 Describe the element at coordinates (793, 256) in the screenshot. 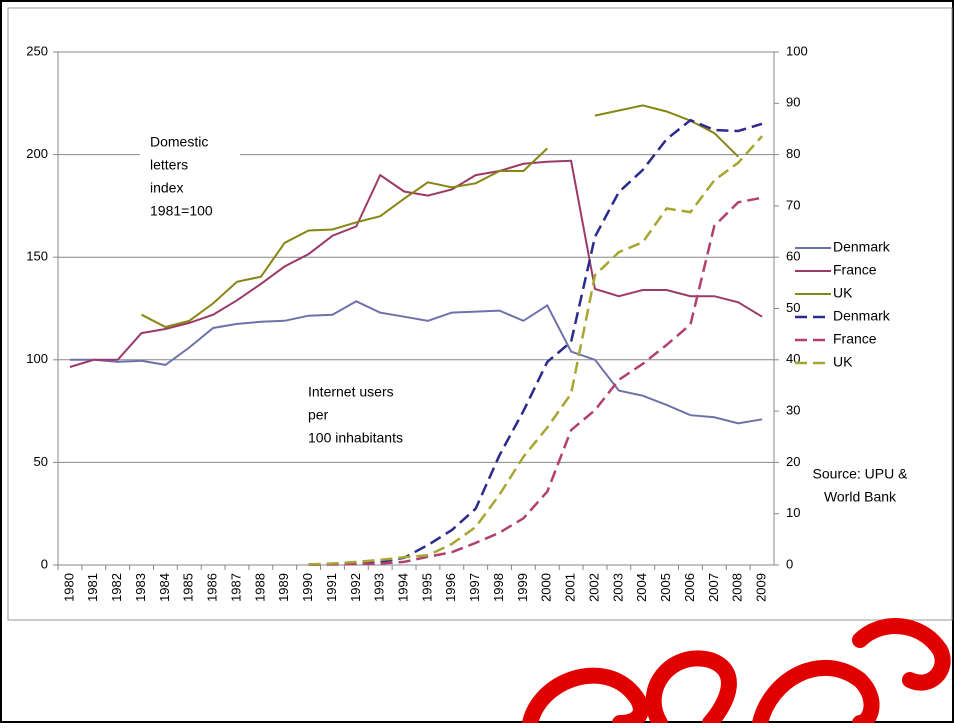

I see `y2-tick-label: 60` at that location.